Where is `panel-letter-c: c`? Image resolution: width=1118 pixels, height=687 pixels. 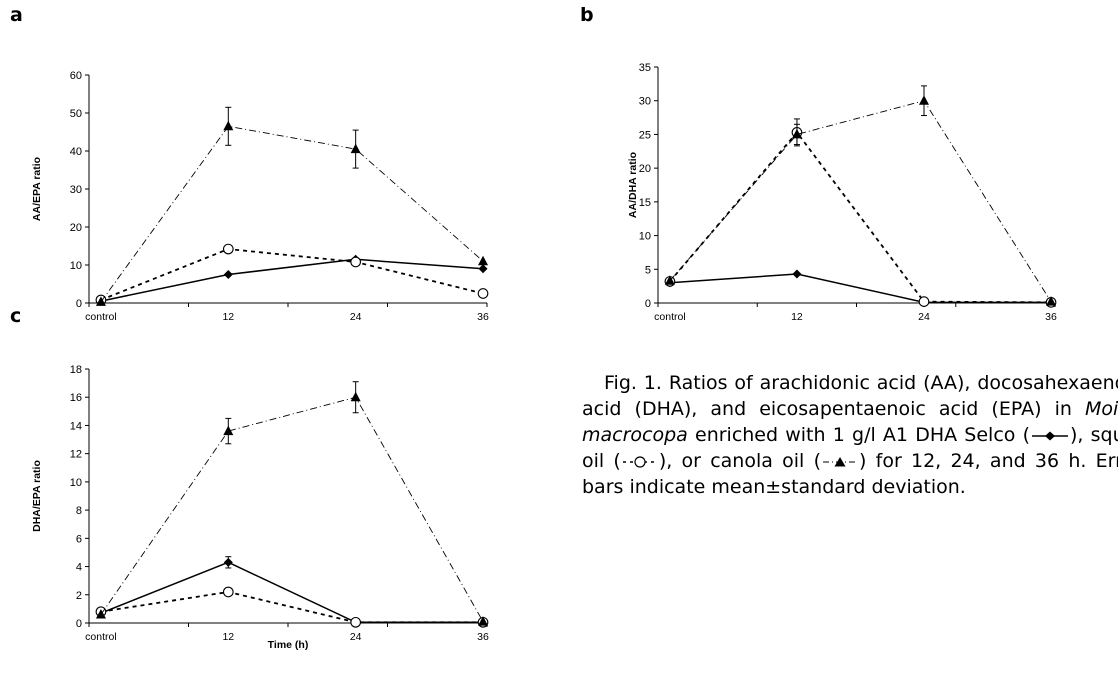 panel-letter-c: c is located at coordinates (16, 316).